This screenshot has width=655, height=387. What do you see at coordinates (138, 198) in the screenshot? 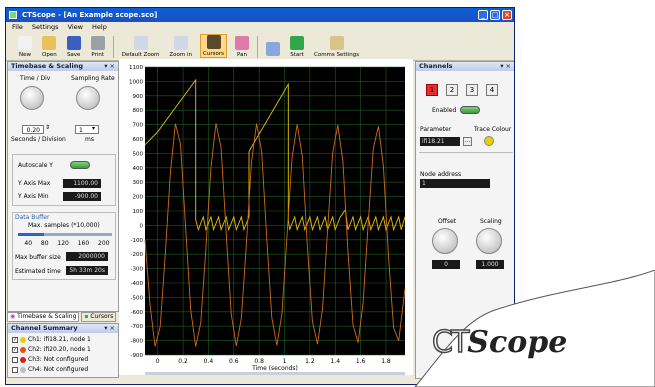
I see `y-tick-label: 200` at bounding box center [138, 198].